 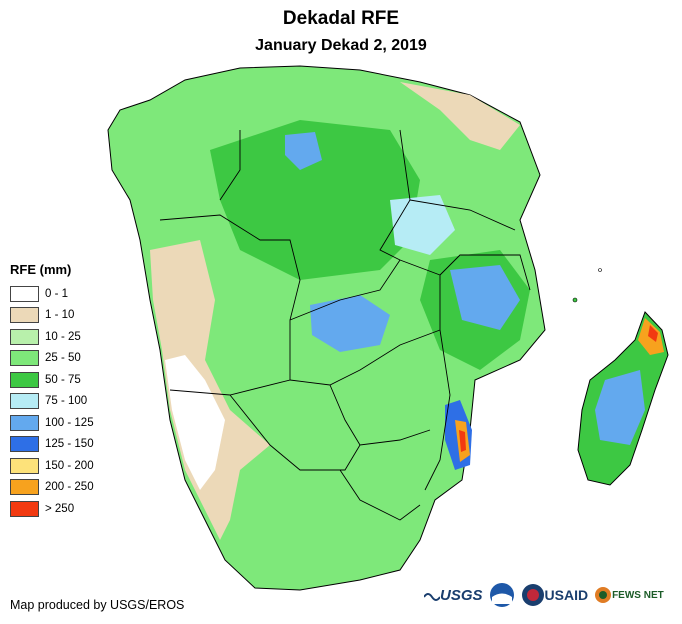 I want to click on legend-label: 150 - 200, so click(x=69, y=465).